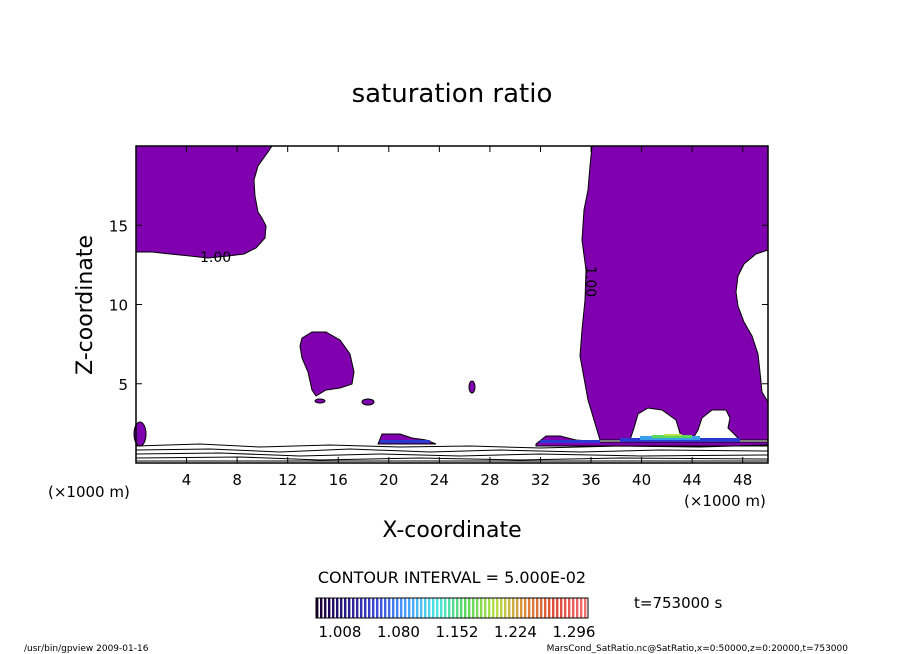 This screenshot has width=904, height=654. Describe the element at coordinates (678, 603) in the screenshot. I see `time-label: t=753000 s` at that location.